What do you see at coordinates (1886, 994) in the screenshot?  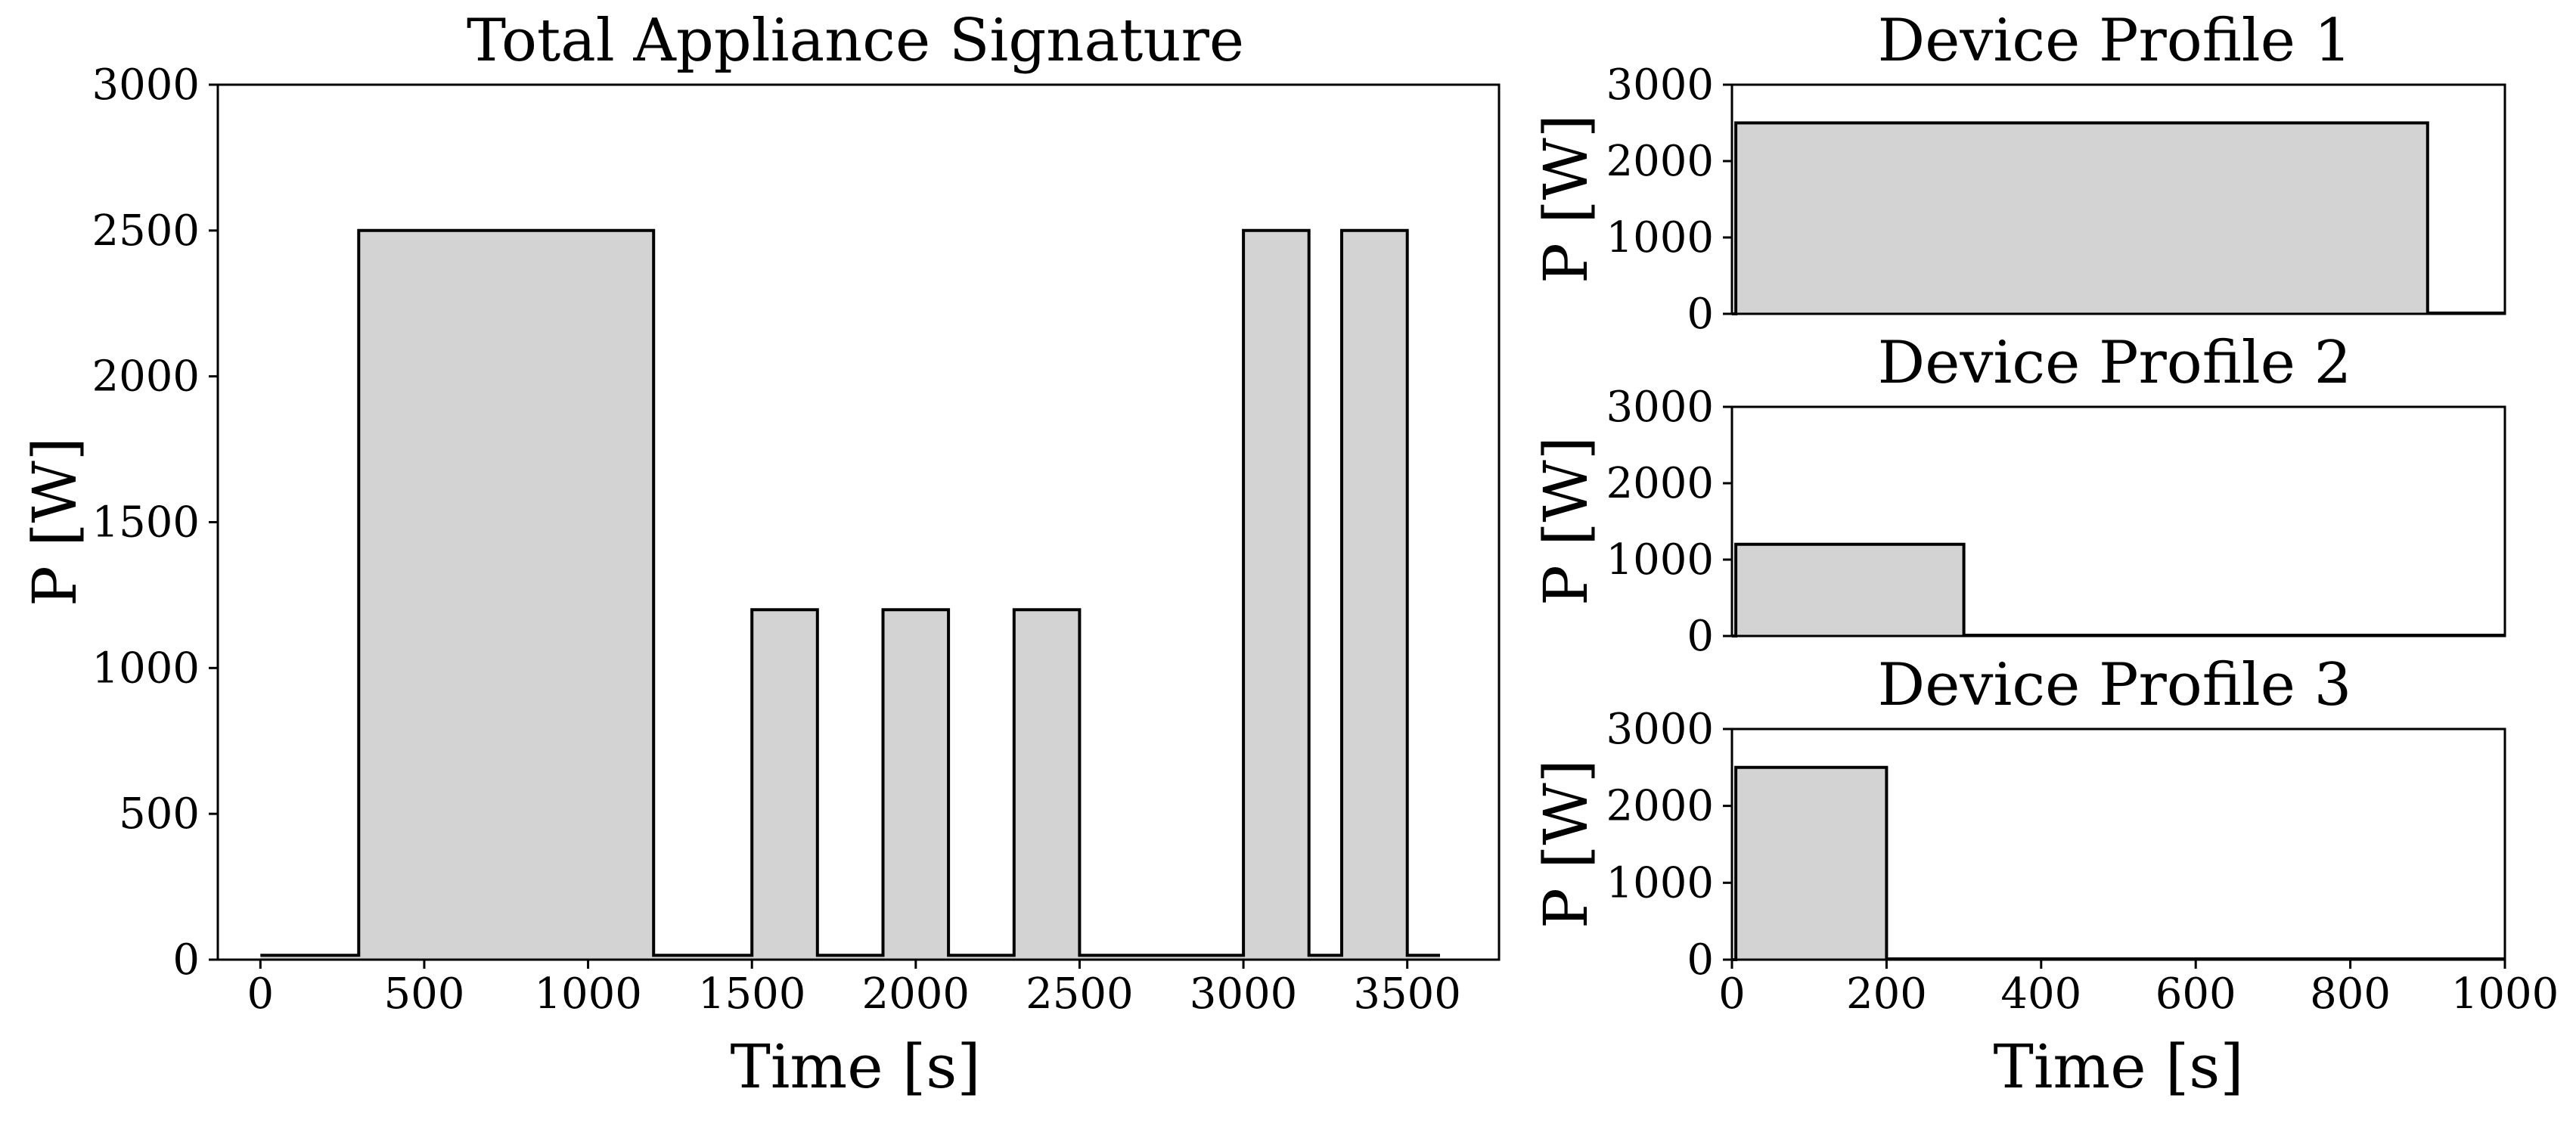 I see `x-tick-label: 200` at bounding box center [1886, 994].